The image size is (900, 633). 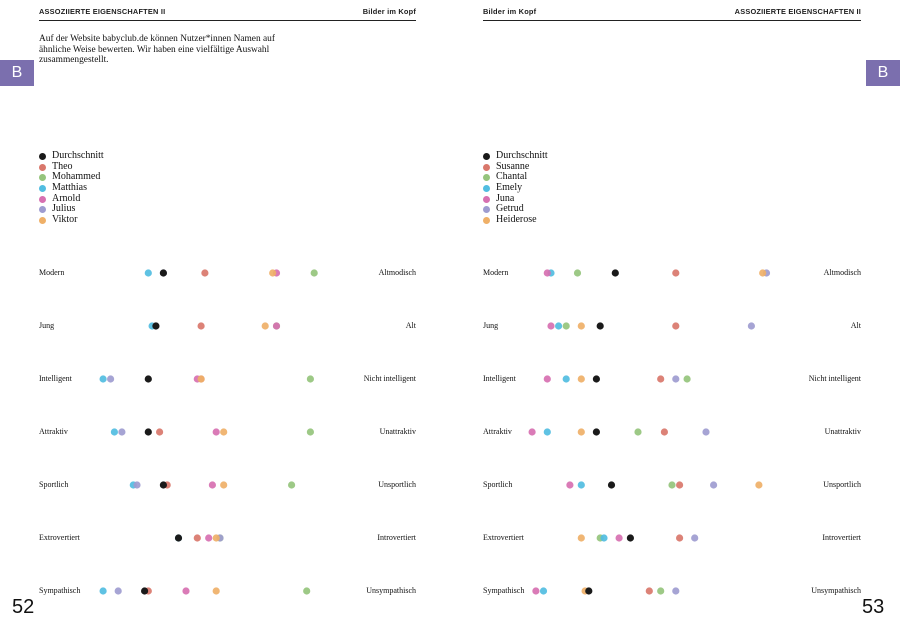 What do you see at coordinates (76, 177) in the screenshot?
I see `legend-label: Mohammed` at bounding box center [76, 177].